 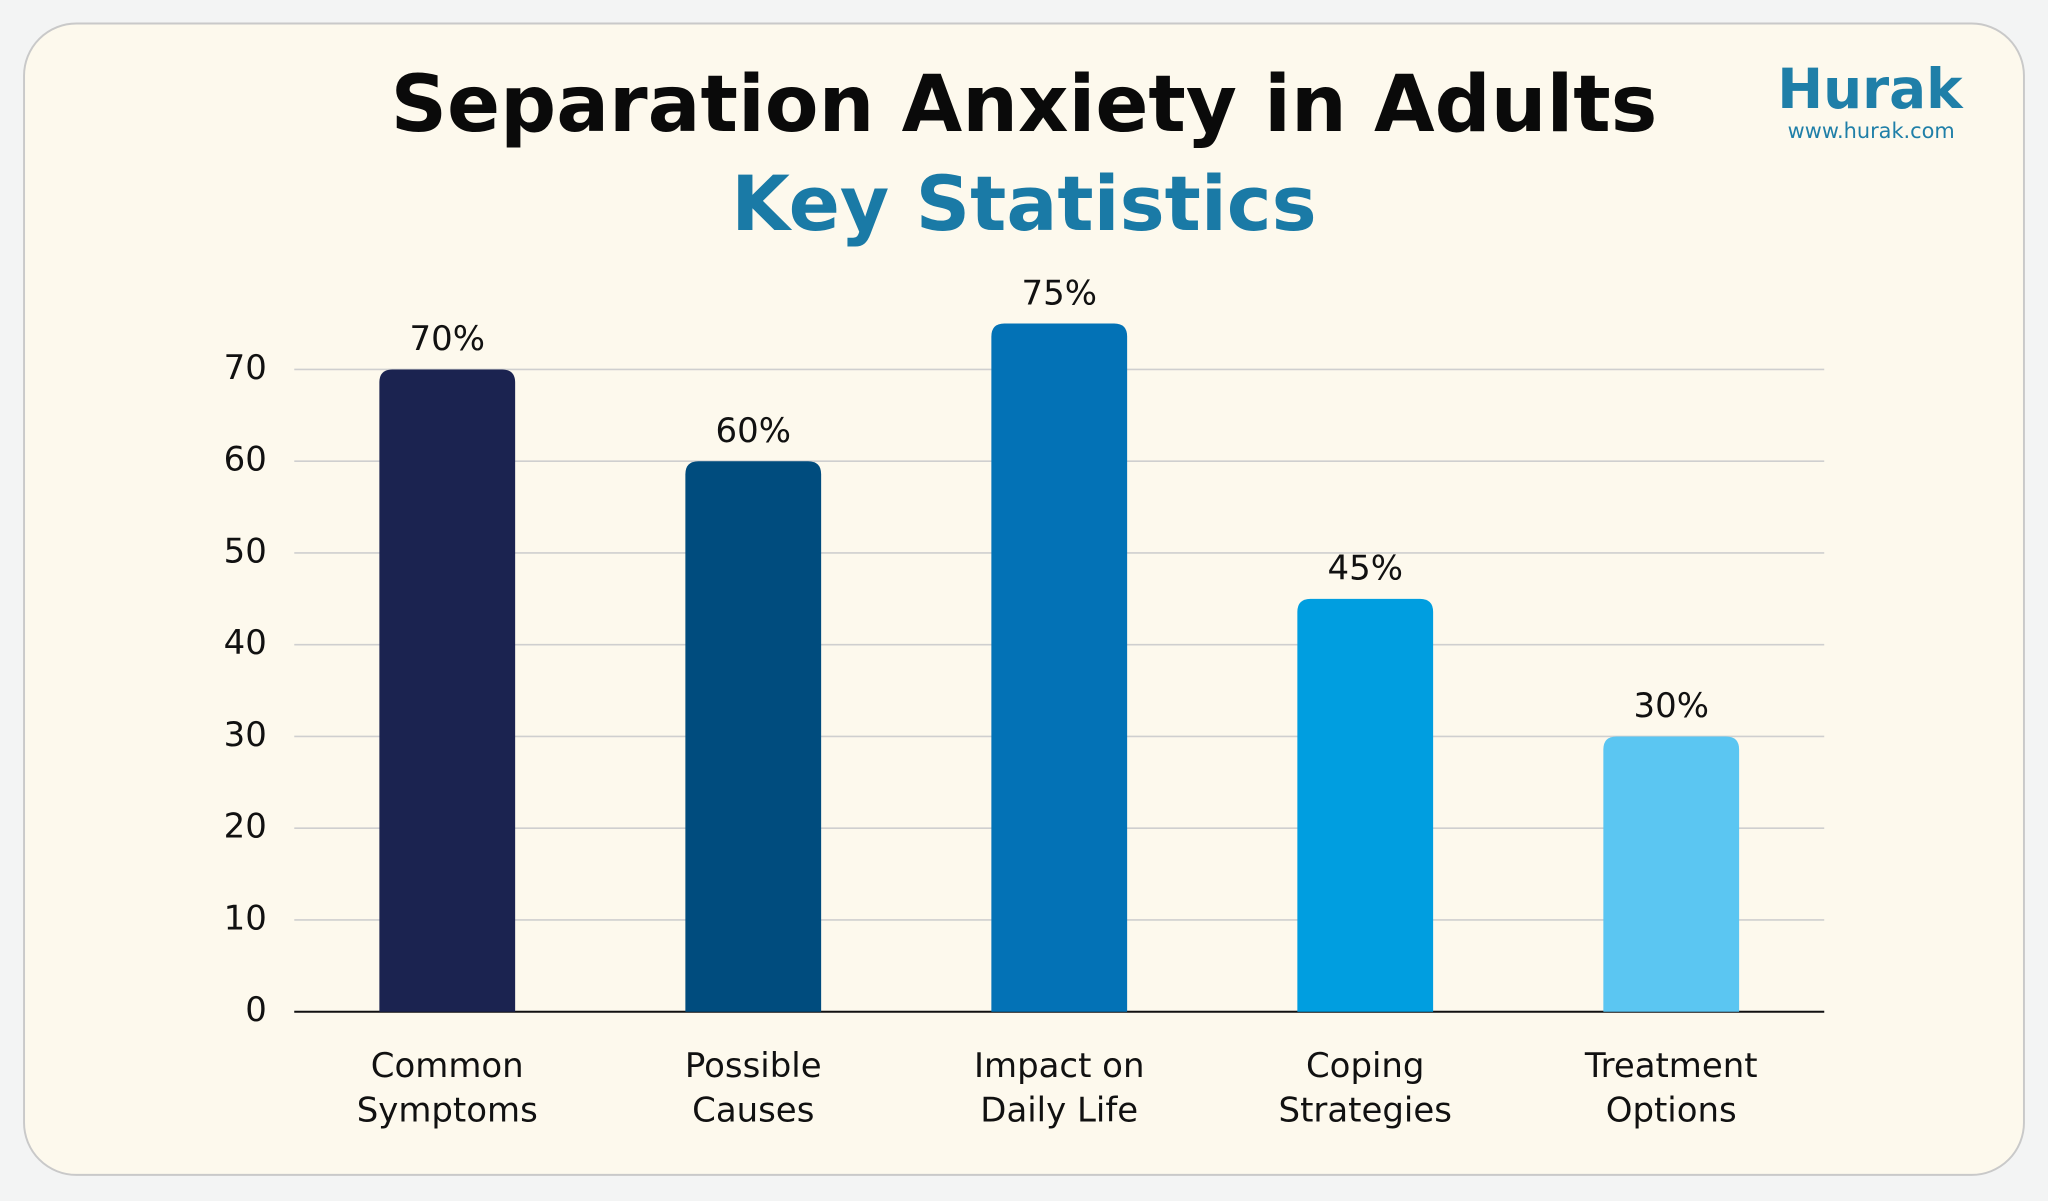 I want to click on y-tick-label: 50, so click(x=245, y=551).